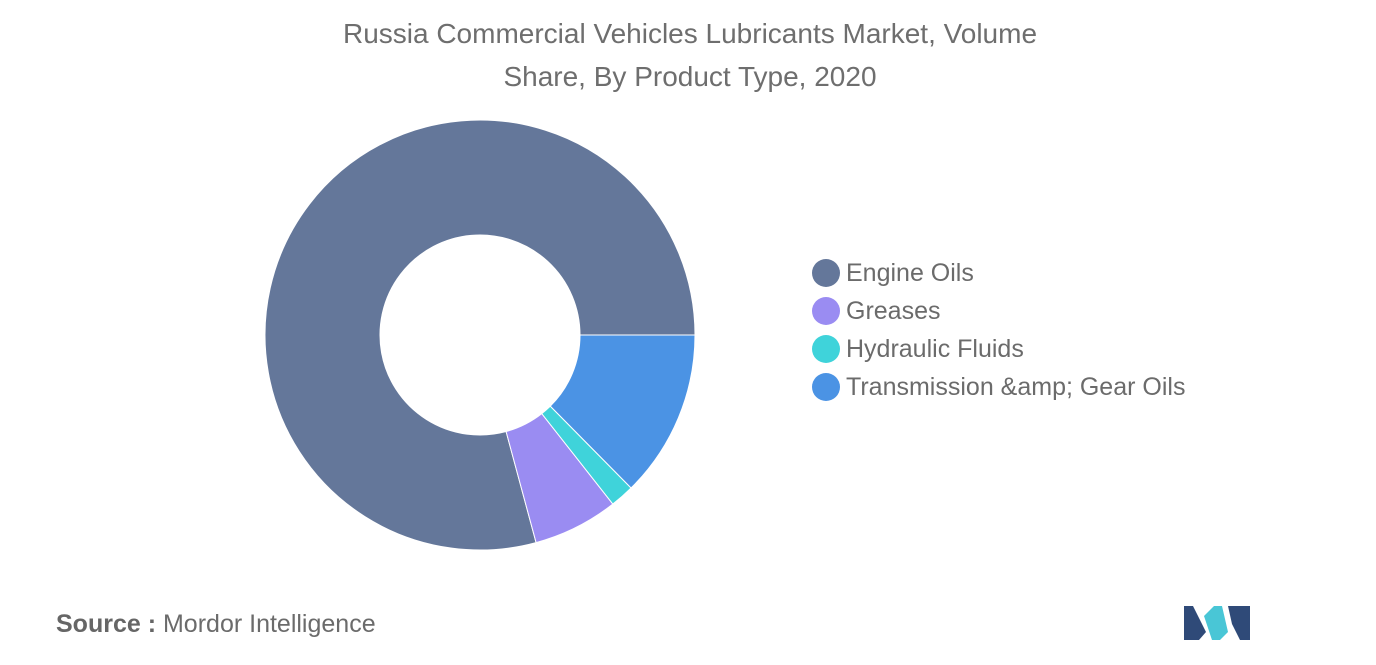 This screenshot has height=665, width=1376. Describe the element at coordinates (106, 624) in the screenshot. I see `source-key: Source :` at that location.